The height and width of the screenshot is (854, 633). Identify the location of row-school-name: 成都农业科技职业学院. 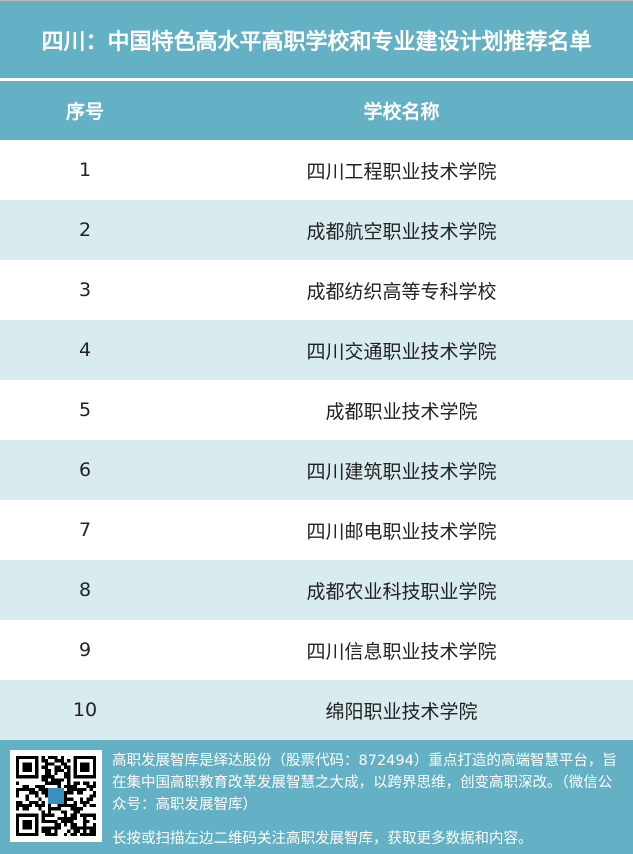
(401, 591).